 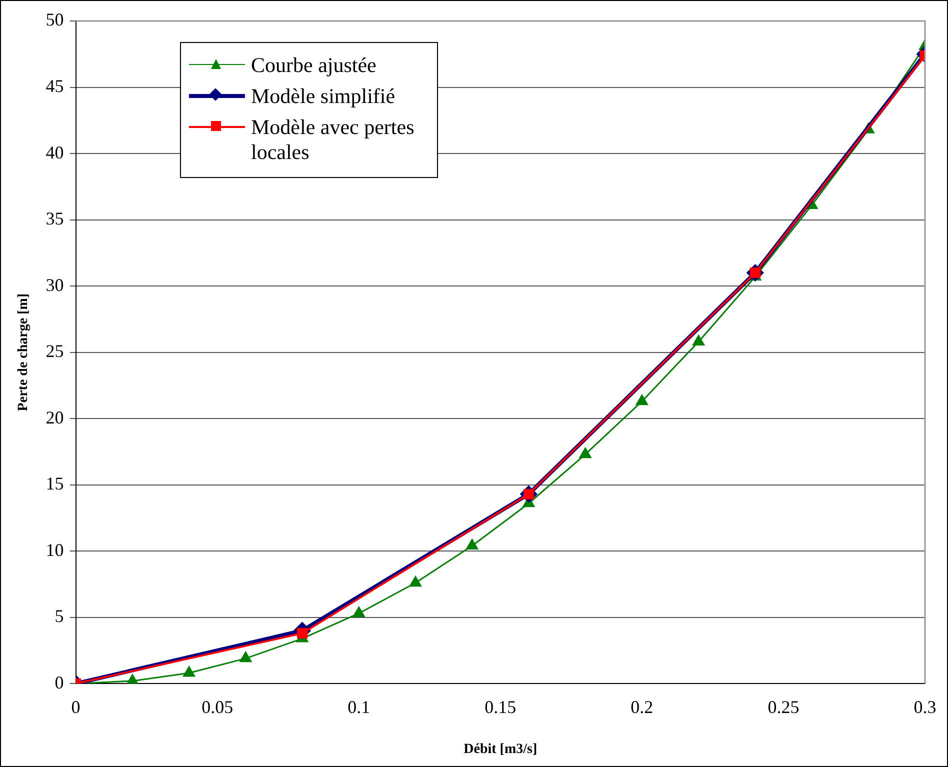 What do you see at coordinates (501, 750) in the screenshot?
I see `x-axis-title: Débit [m3/s]` at bounding box center [501, 750].